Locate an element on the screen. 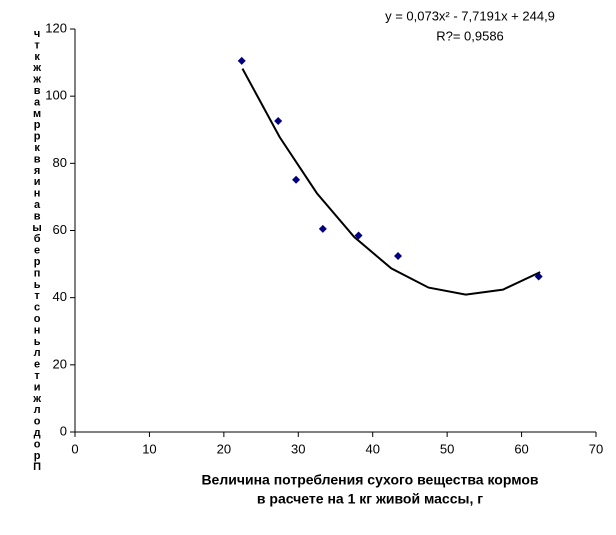  y-tick-label: 120 is located at coordinates (56, 27).